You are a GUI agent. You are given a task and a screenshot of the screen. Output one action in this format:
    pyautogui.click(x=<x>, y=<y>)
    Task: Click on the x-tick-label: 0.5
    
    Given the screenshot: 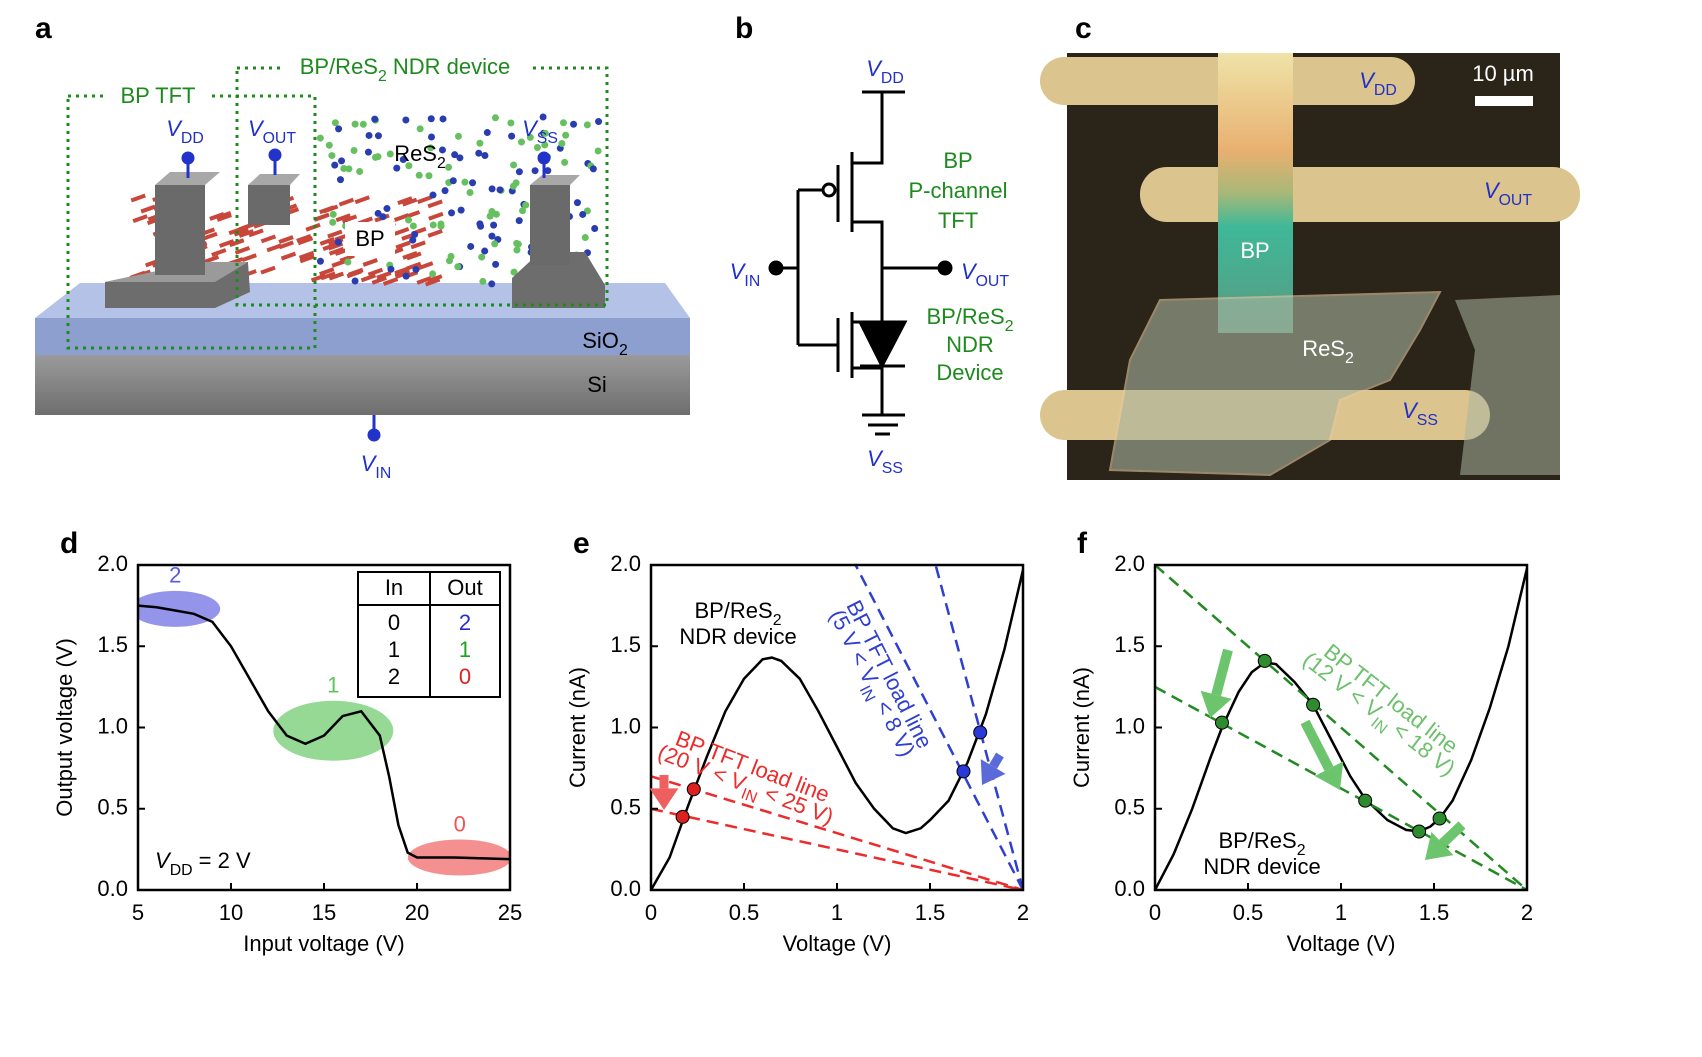 What is the action you would take?
    pyautogui.click(x=744, y=912)
    